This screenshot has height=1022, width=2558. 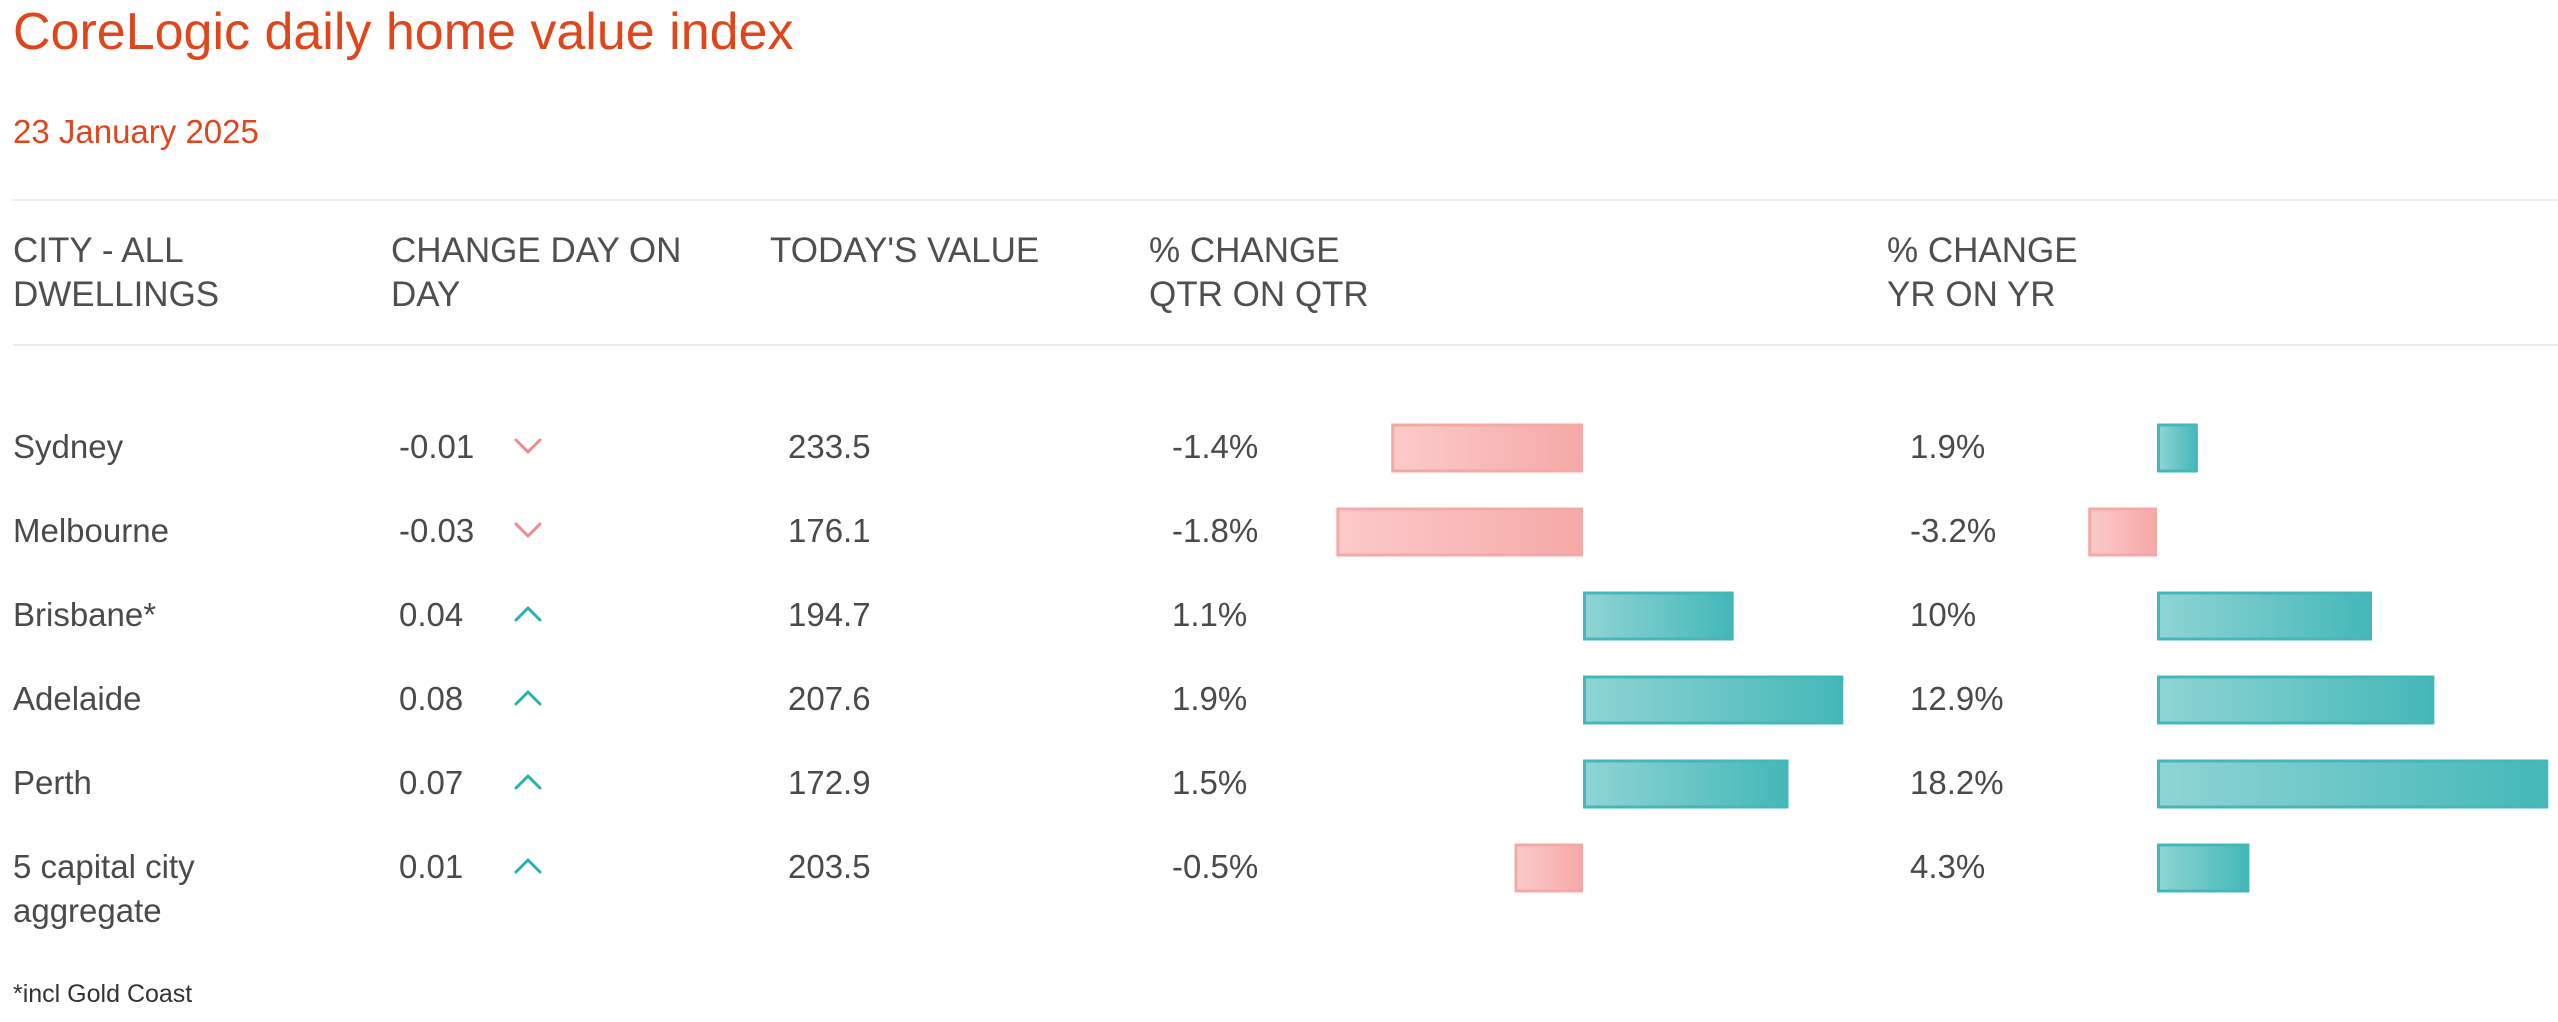 I want to click on city-name-line: Brisbane*, so click(x=85, y=614).